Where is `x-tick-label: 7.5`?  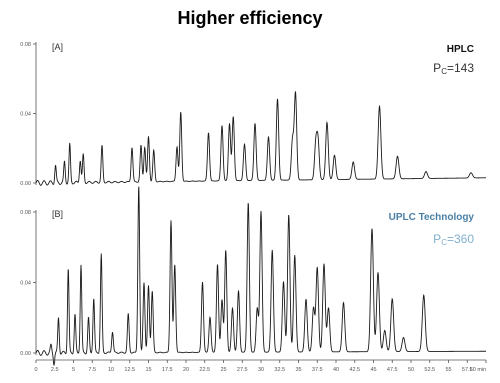 x-tick-label: 7.5 is located at coordinates (92, 370).